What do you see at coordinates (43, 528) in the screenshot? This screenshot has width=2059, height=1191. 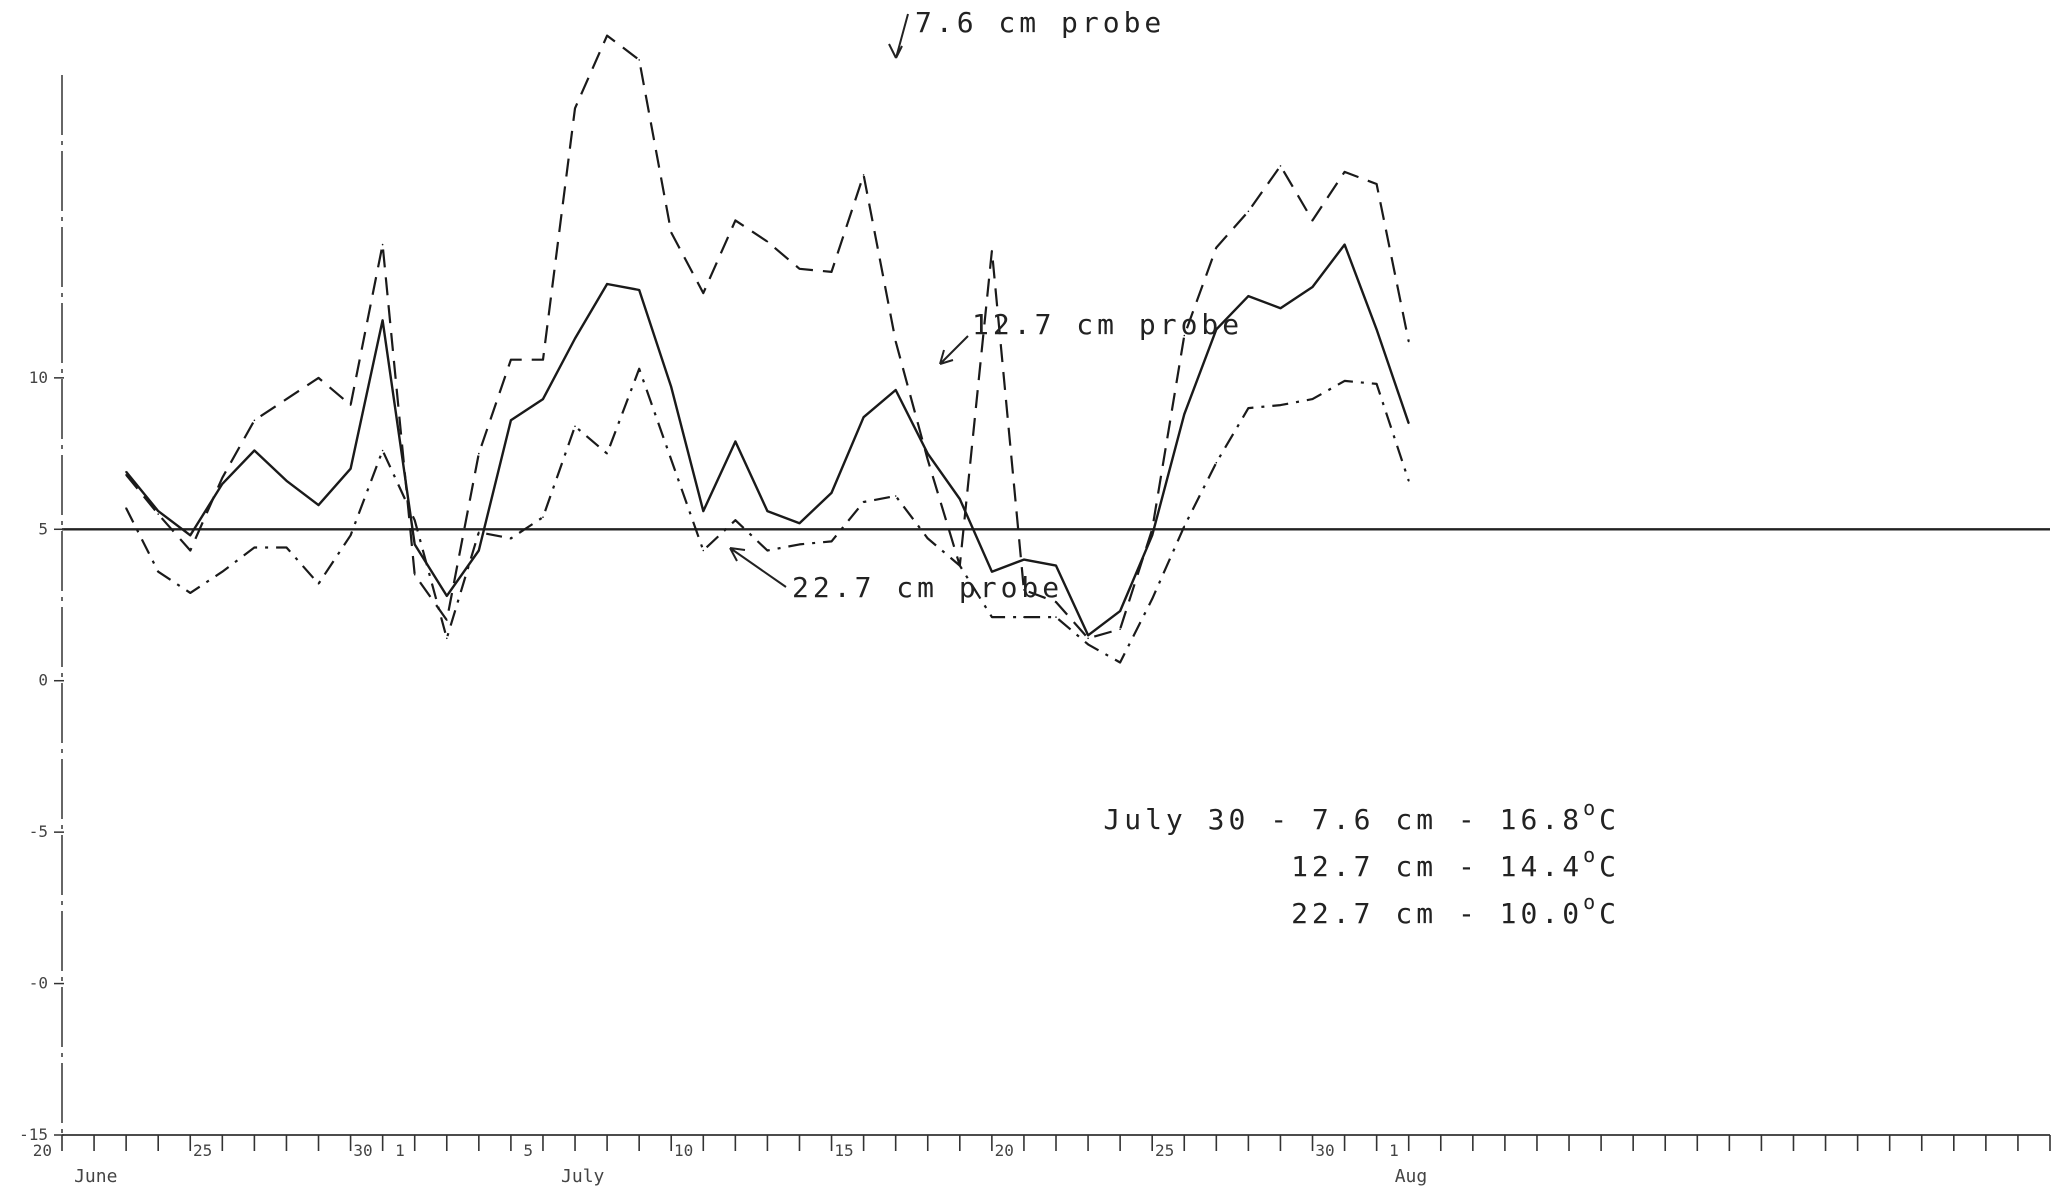 I see `y-tick-label-1: 5` at bounding box center [43, 528].